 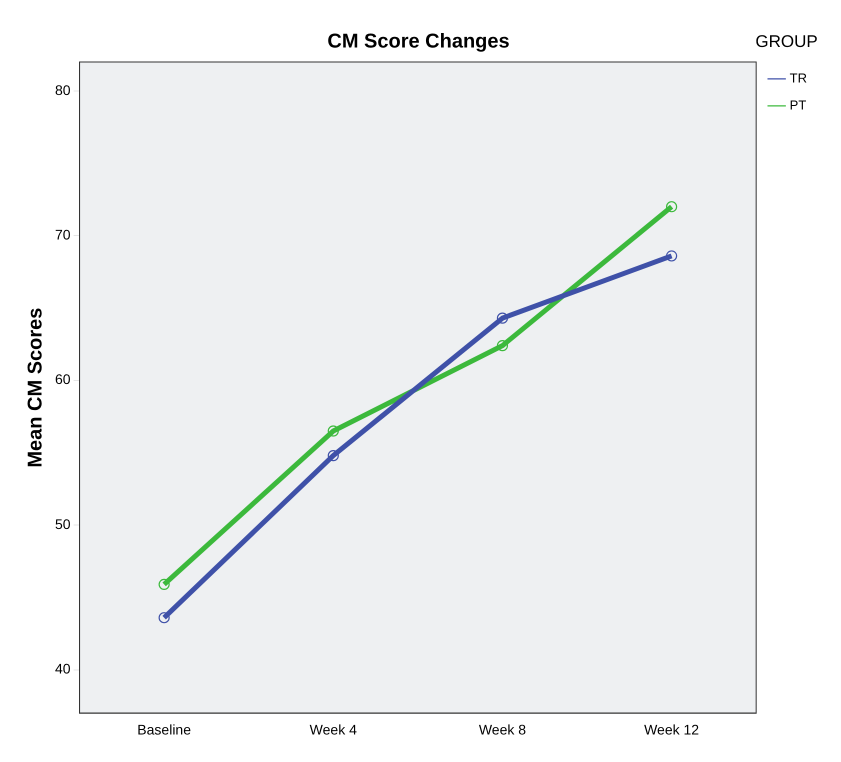 What do you see at coordinates (62, 524) in the screenshot?
I see `y-tick-label: 50` at bounding box center [62, 524].